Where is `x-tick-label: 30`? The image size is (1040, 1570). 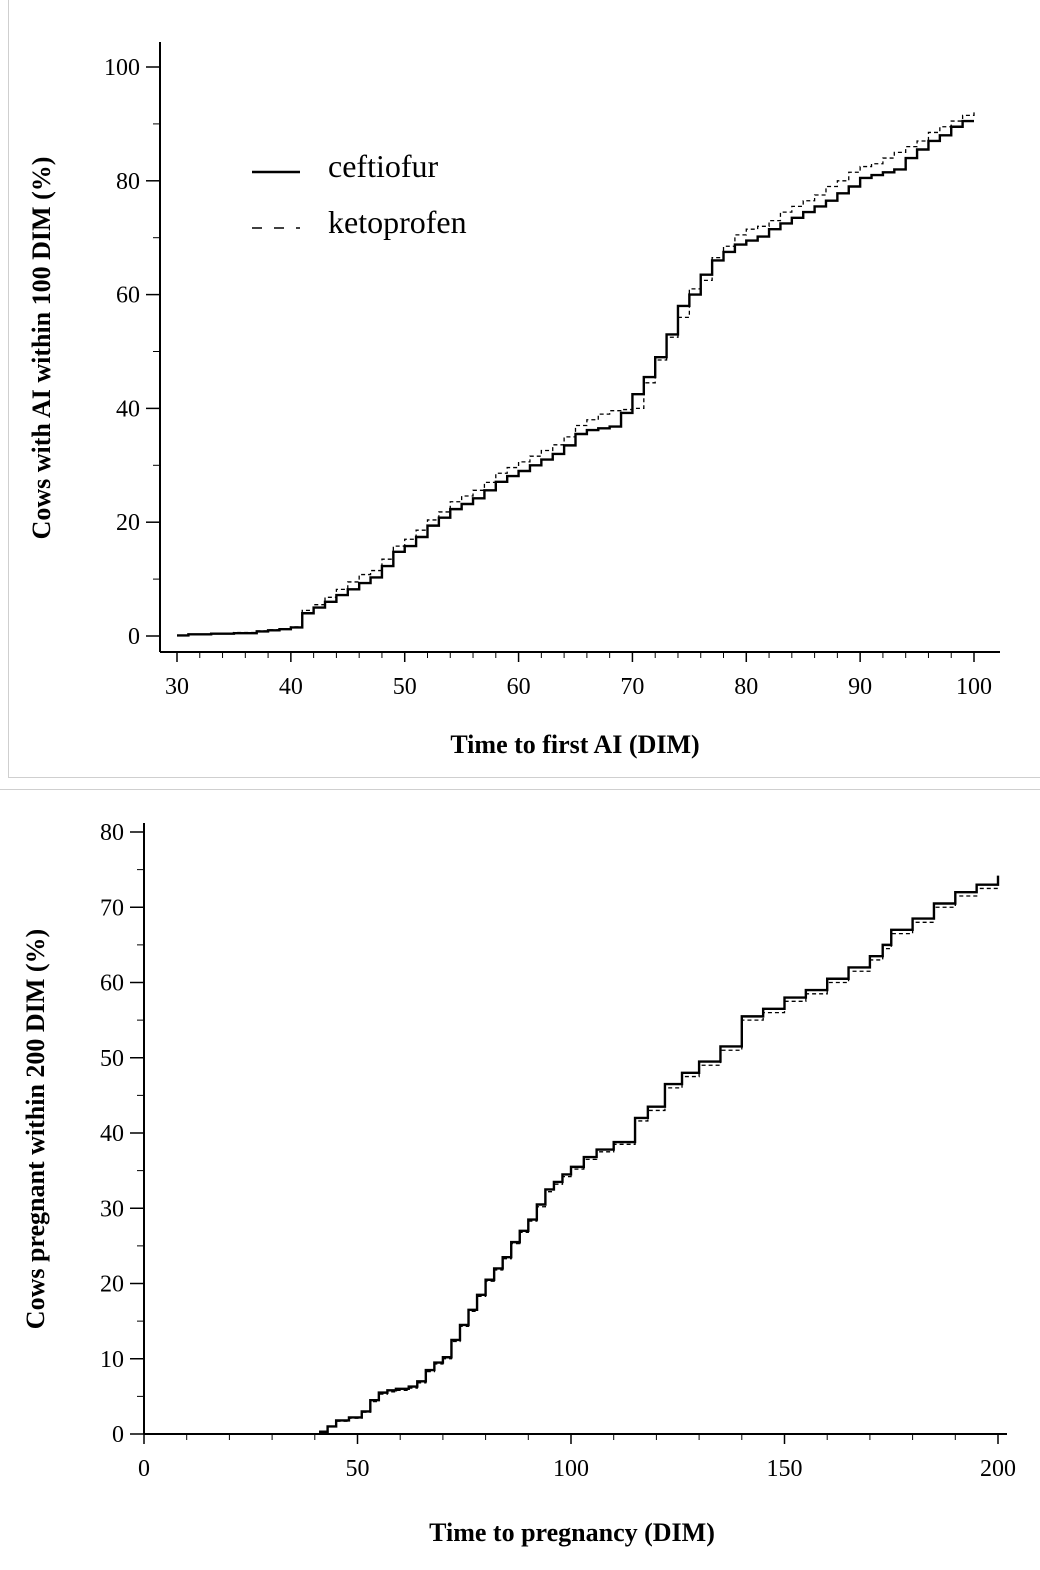
x-tick-label: 30 is located at coordinates (177, 687).